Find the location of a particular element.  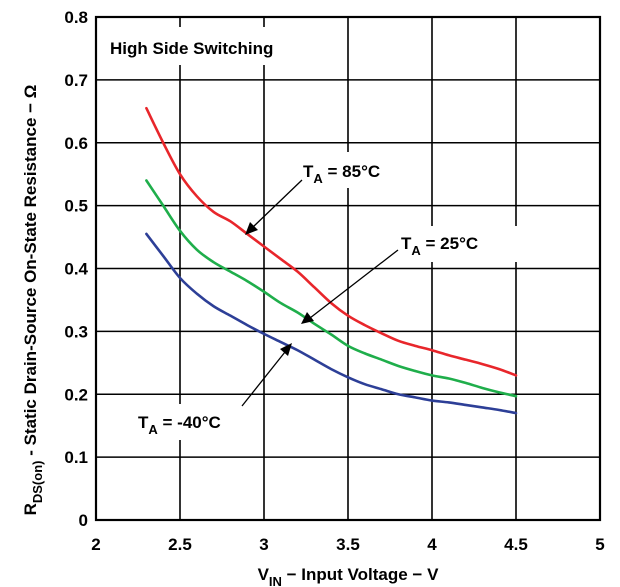

annotation-25c-main: T is located at coordinates (406, 243).